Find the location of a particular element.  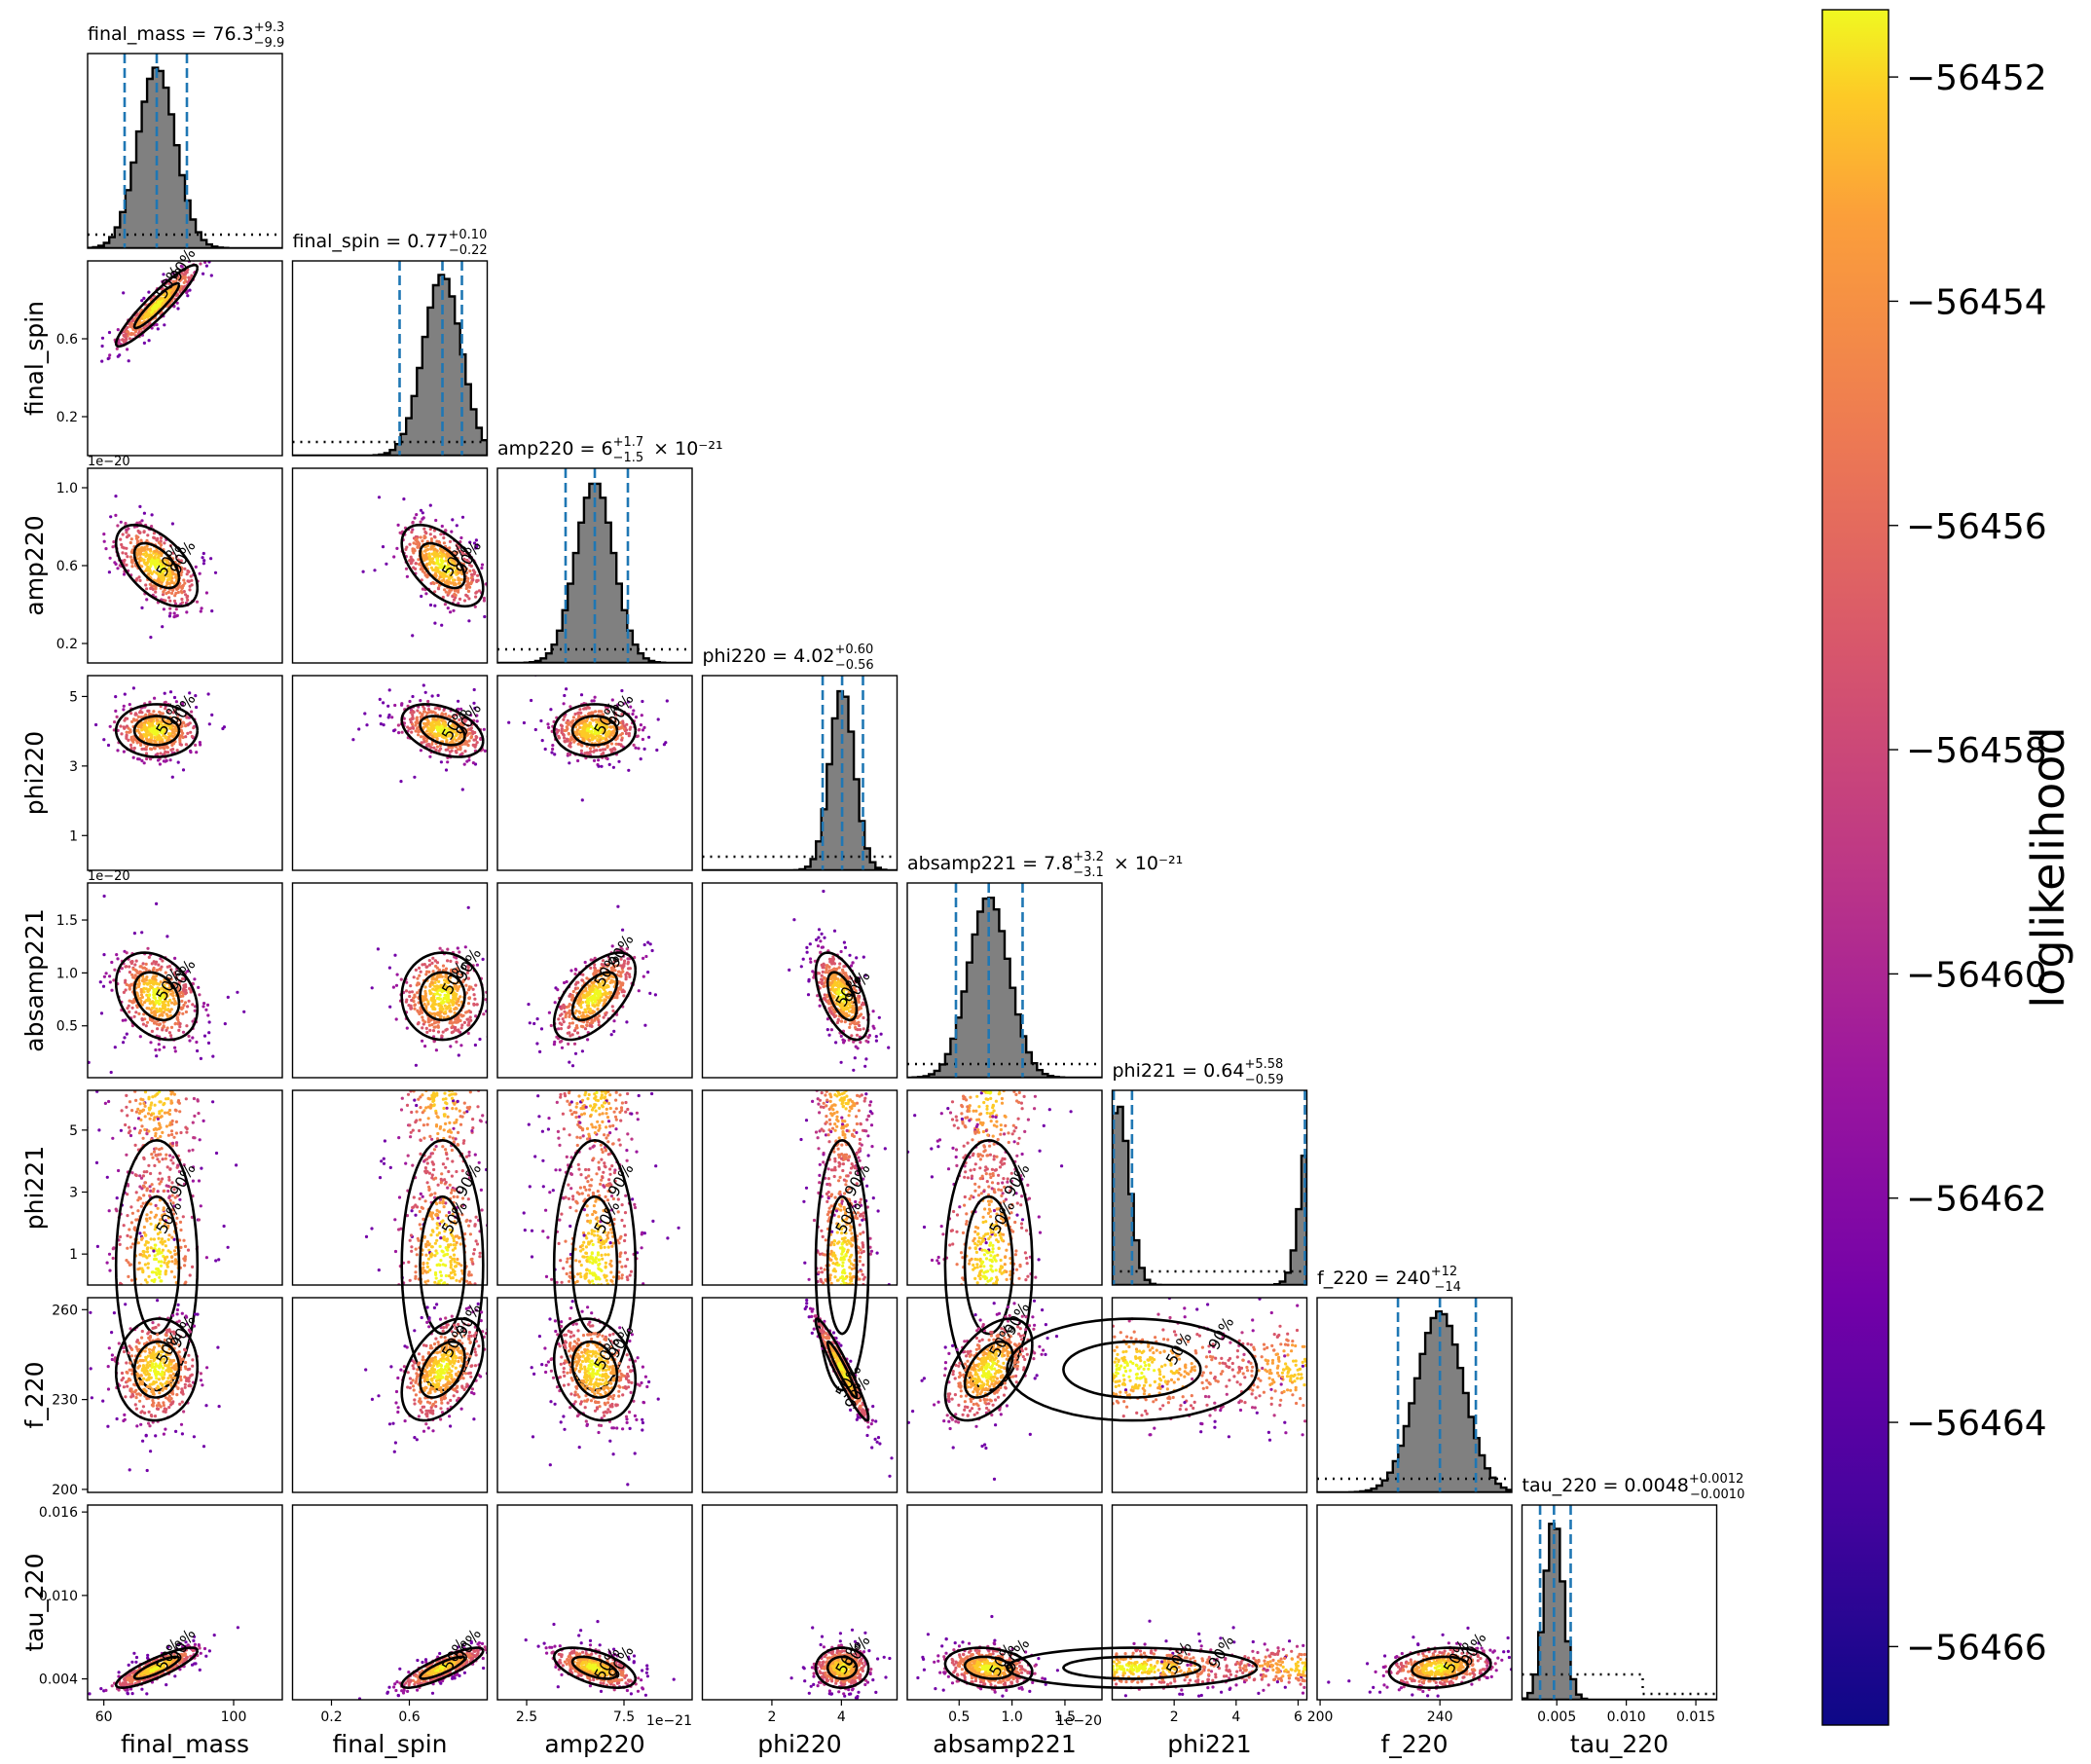

axes-frame-final_spin-amp220 is located at coordinates (390, 565).